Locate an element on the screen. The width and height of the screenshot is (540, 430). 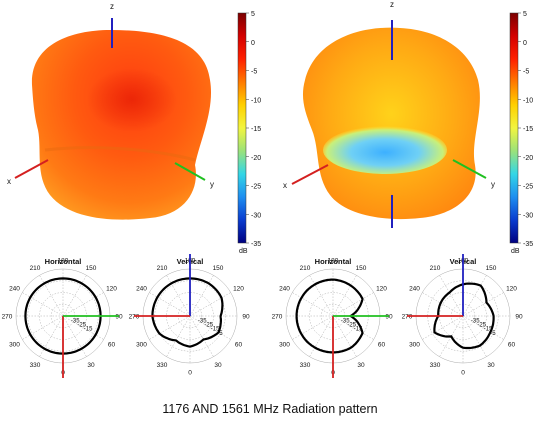
angle-label: 210 is located at coordinates (435, 268).